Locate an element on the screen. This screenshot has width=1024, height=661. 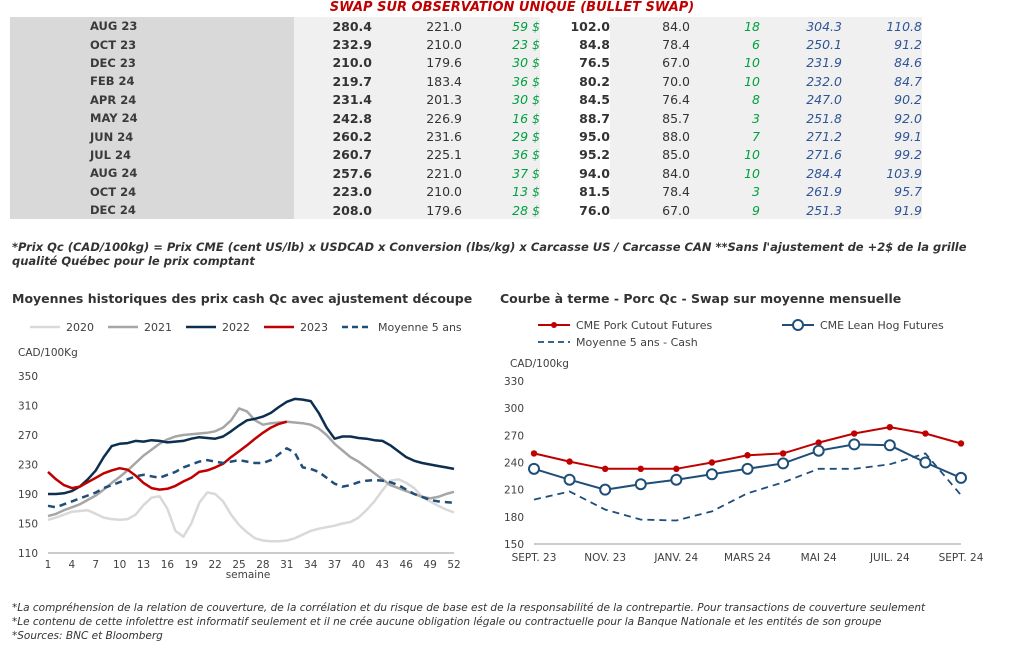
x-tick-label: 46 is located at coordinates (407, 565).